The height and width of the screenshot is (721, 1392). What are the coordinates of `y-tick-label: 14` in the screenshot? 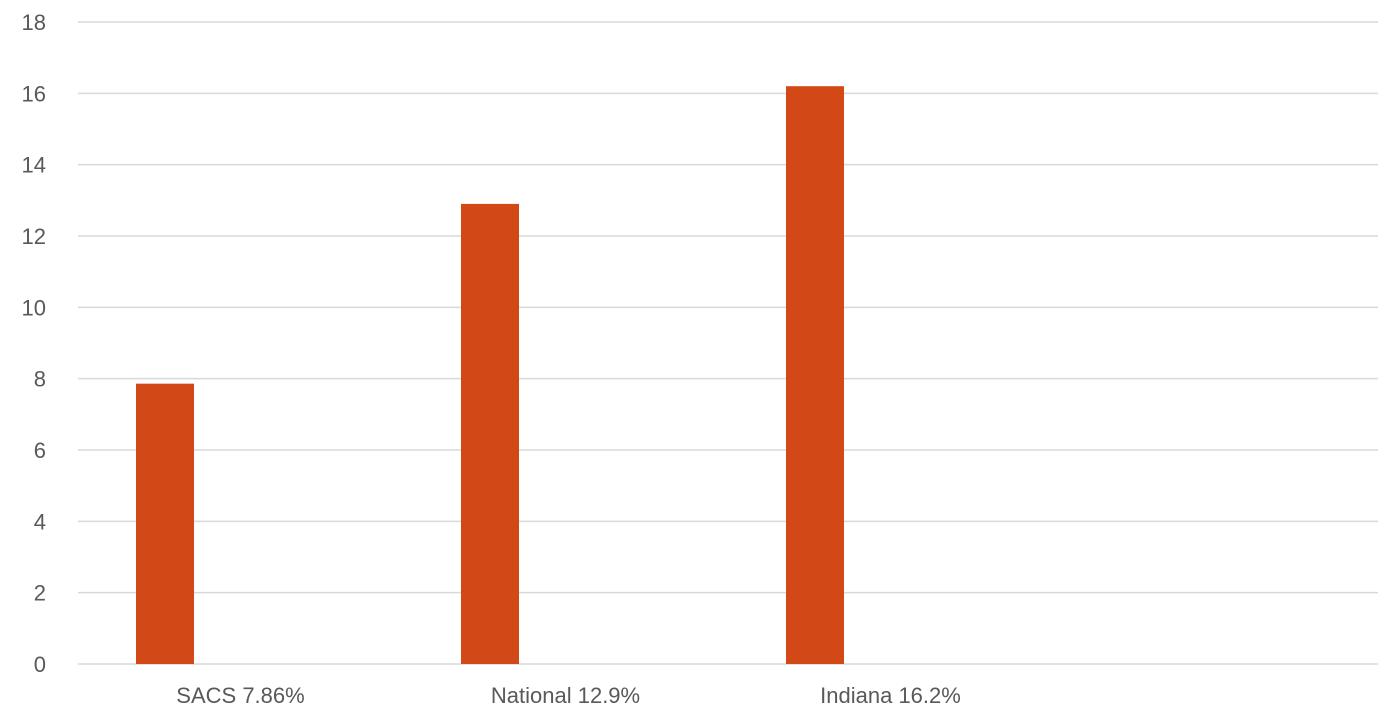 It's located at (34, 165).